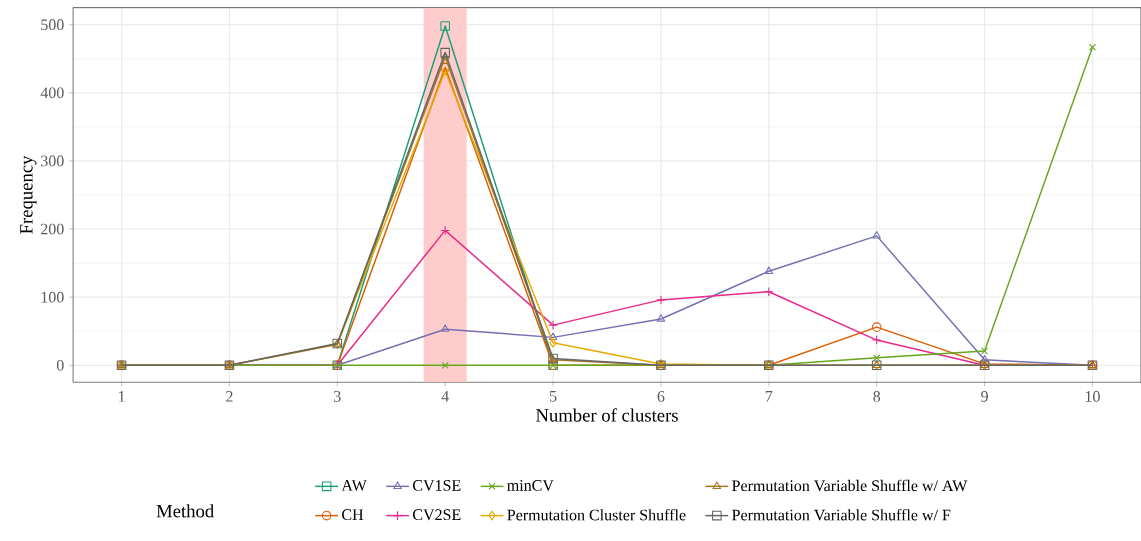  I want to click on x-tick-label: 4, so click(445, 396).